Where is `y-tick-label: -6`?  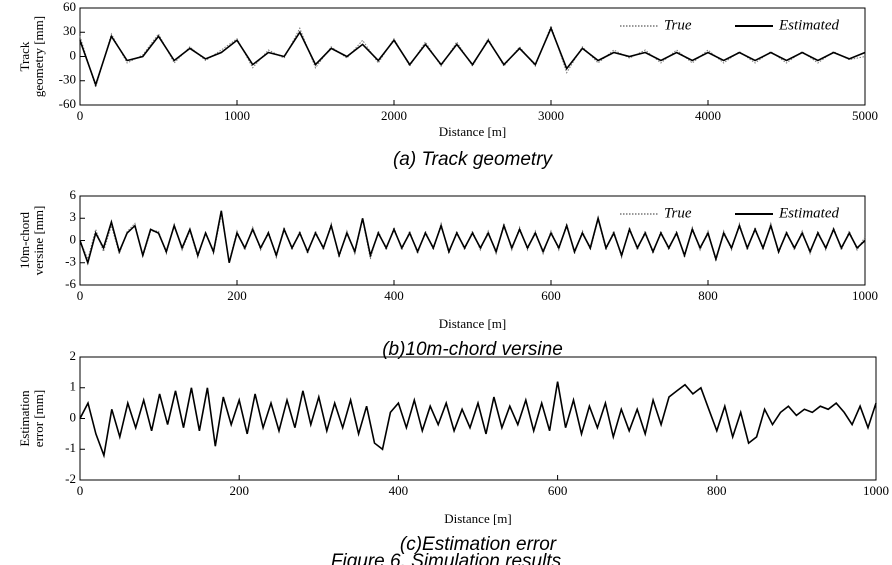 y-tick-label: -6 is located at coordinates (70, 283).